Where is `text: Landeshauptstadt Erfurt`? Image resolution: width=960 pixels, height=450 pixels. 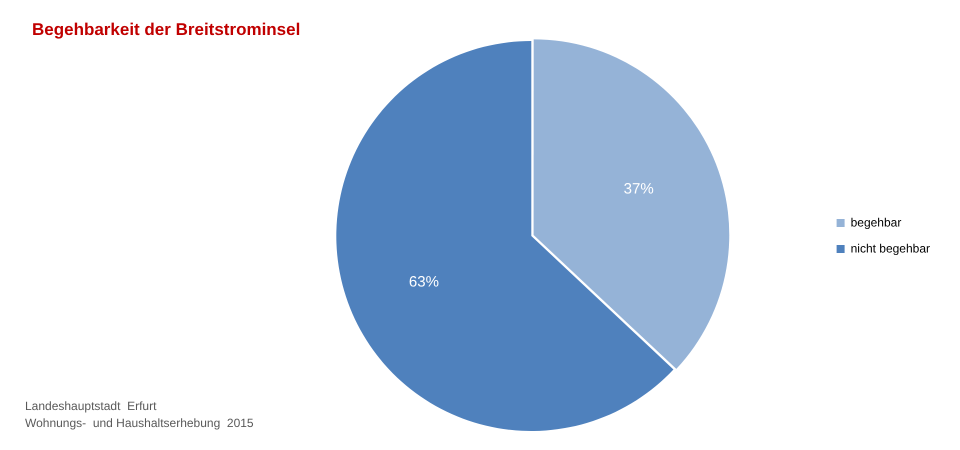 text: Landeshauptstadt Erfurt is located at coordinates (91, 406).